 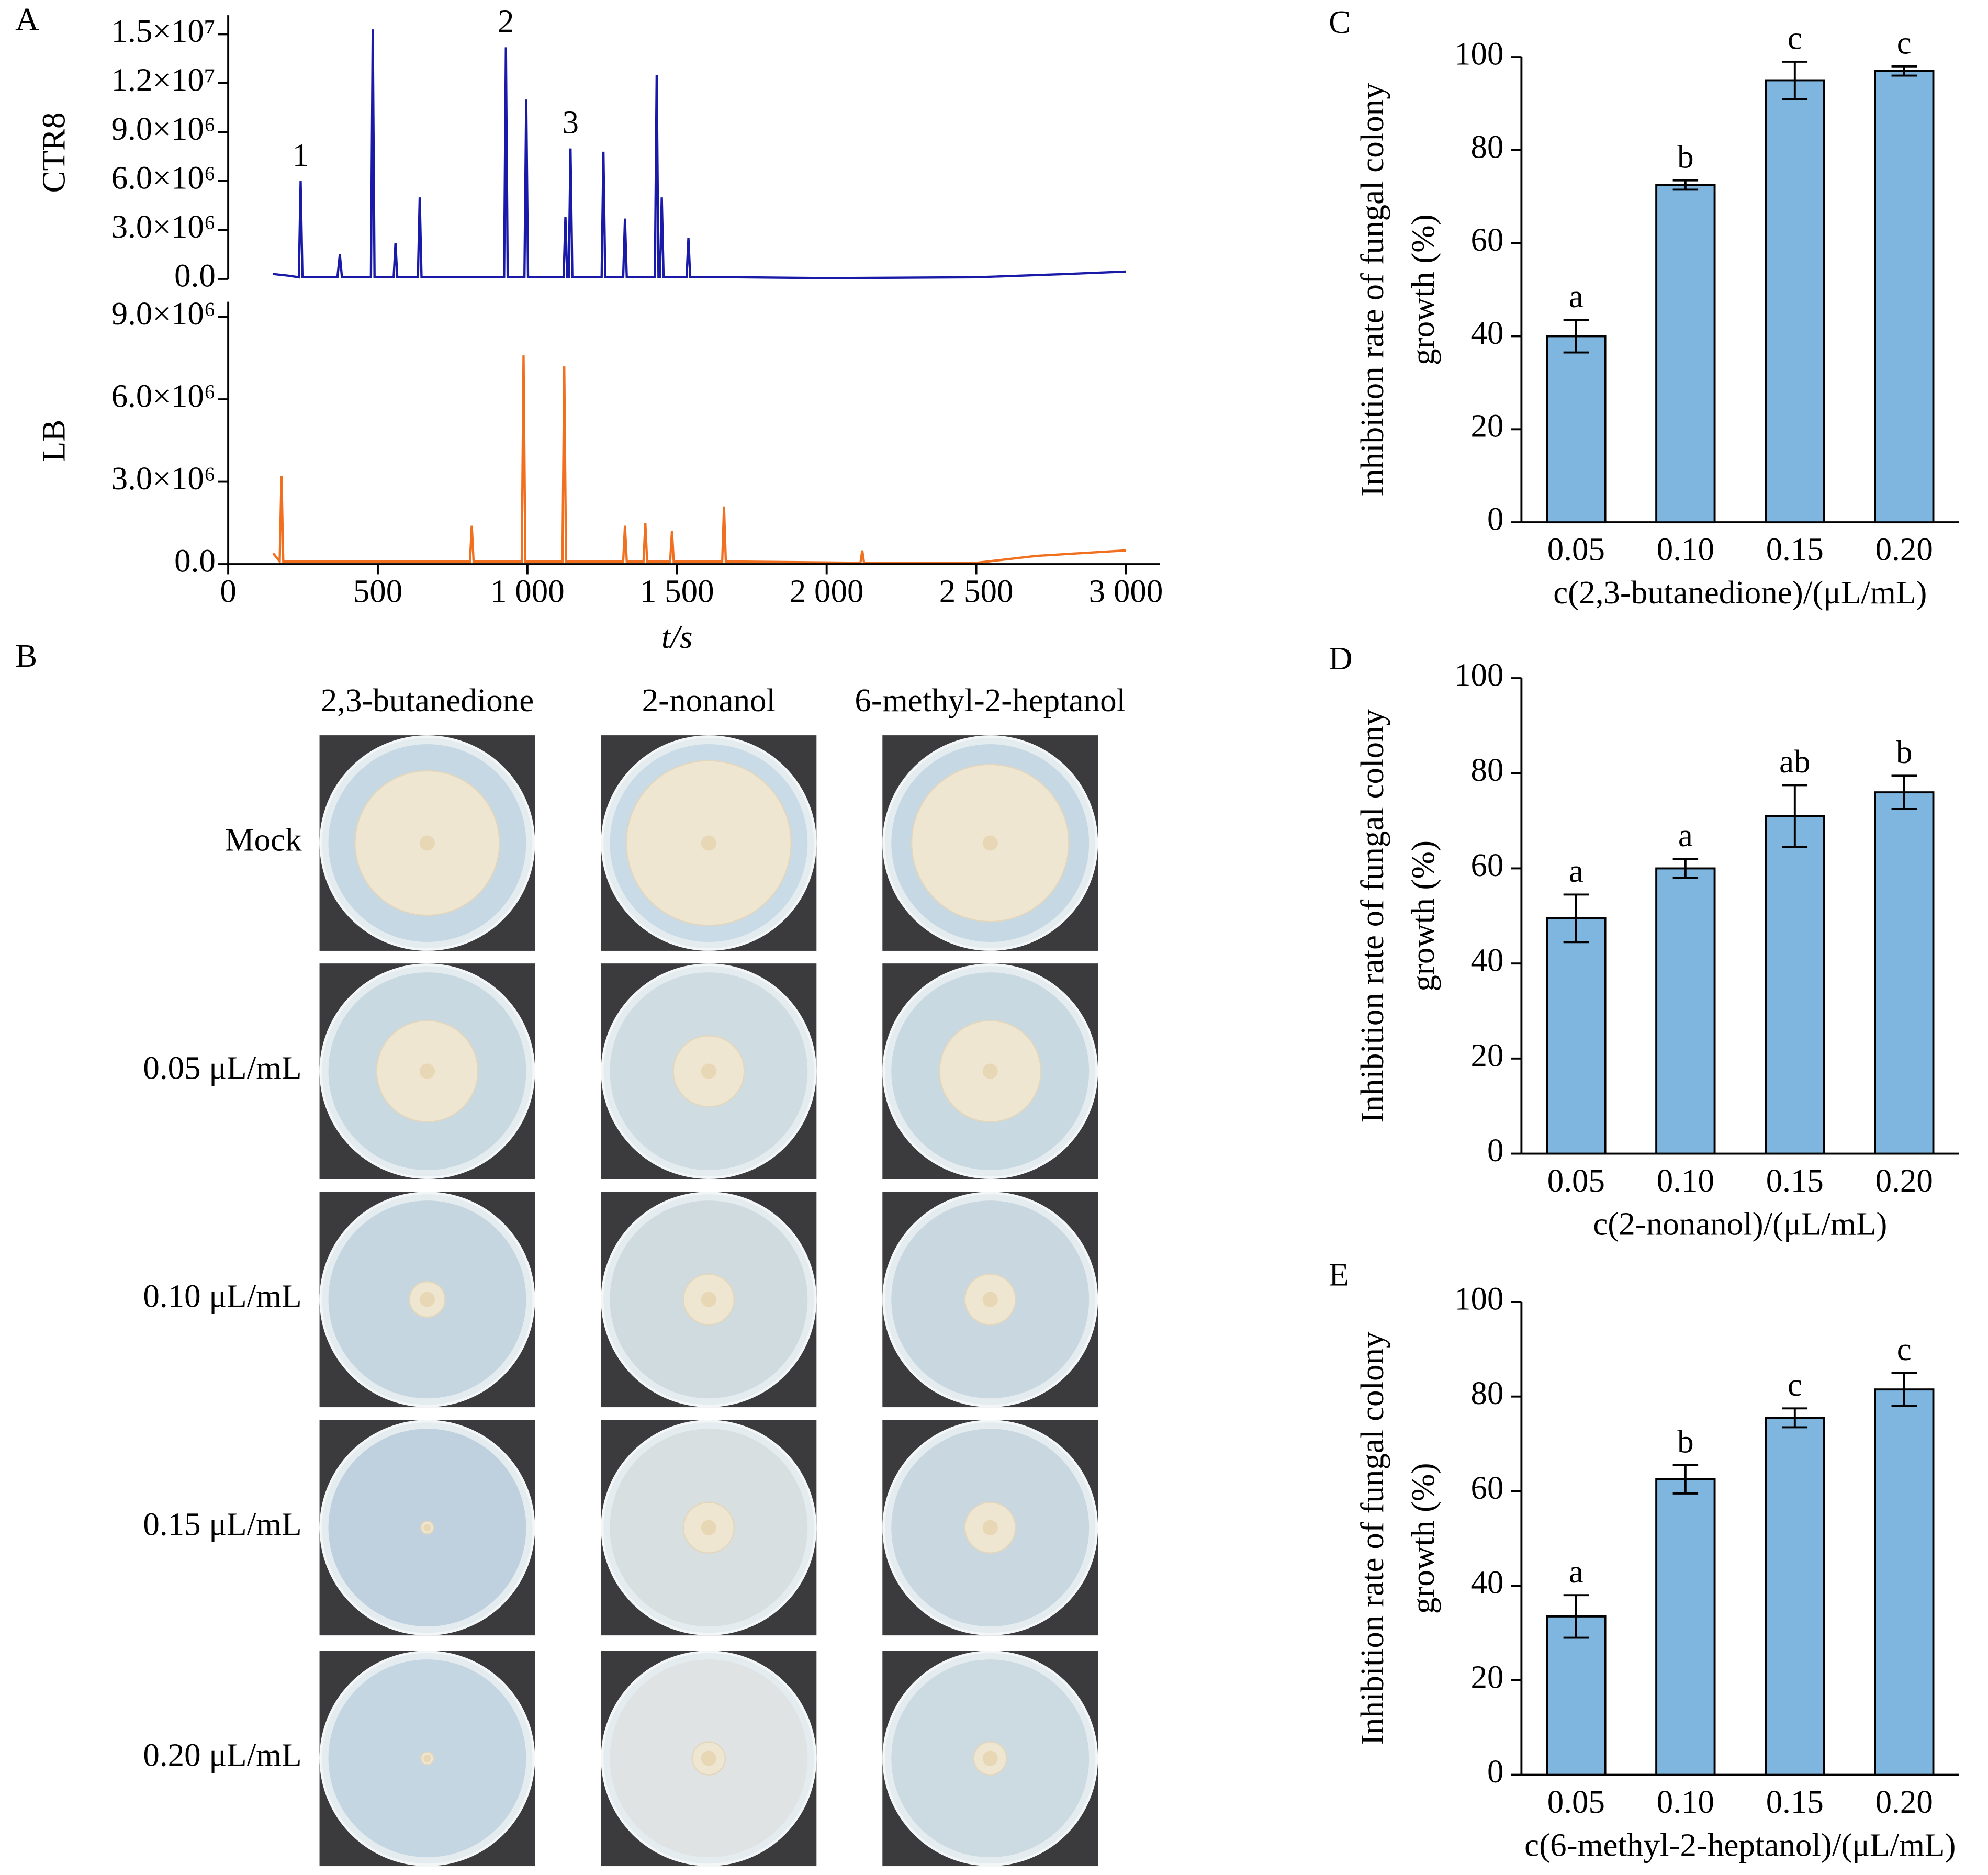 I want to click on x-axis-label: c(2-nonanol)/(μL/mL), so click(x=1740, y=1224).